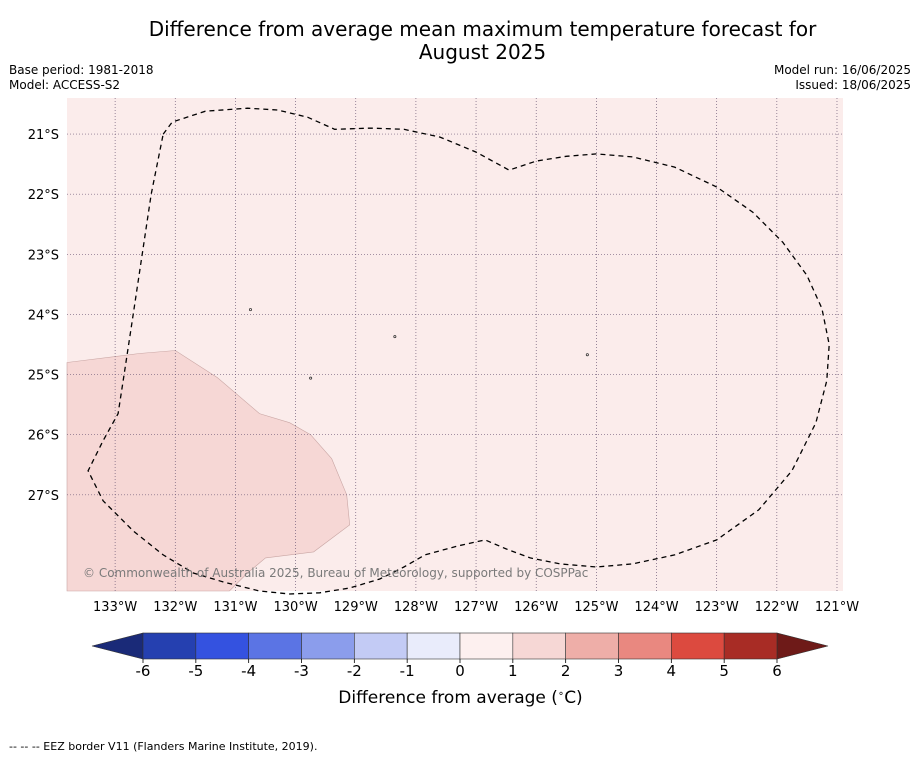  What do you see at coordinates (476, 607) in the screenshot?
I see `lon-tick-label: 127°W` at bounding box center [476, 607].